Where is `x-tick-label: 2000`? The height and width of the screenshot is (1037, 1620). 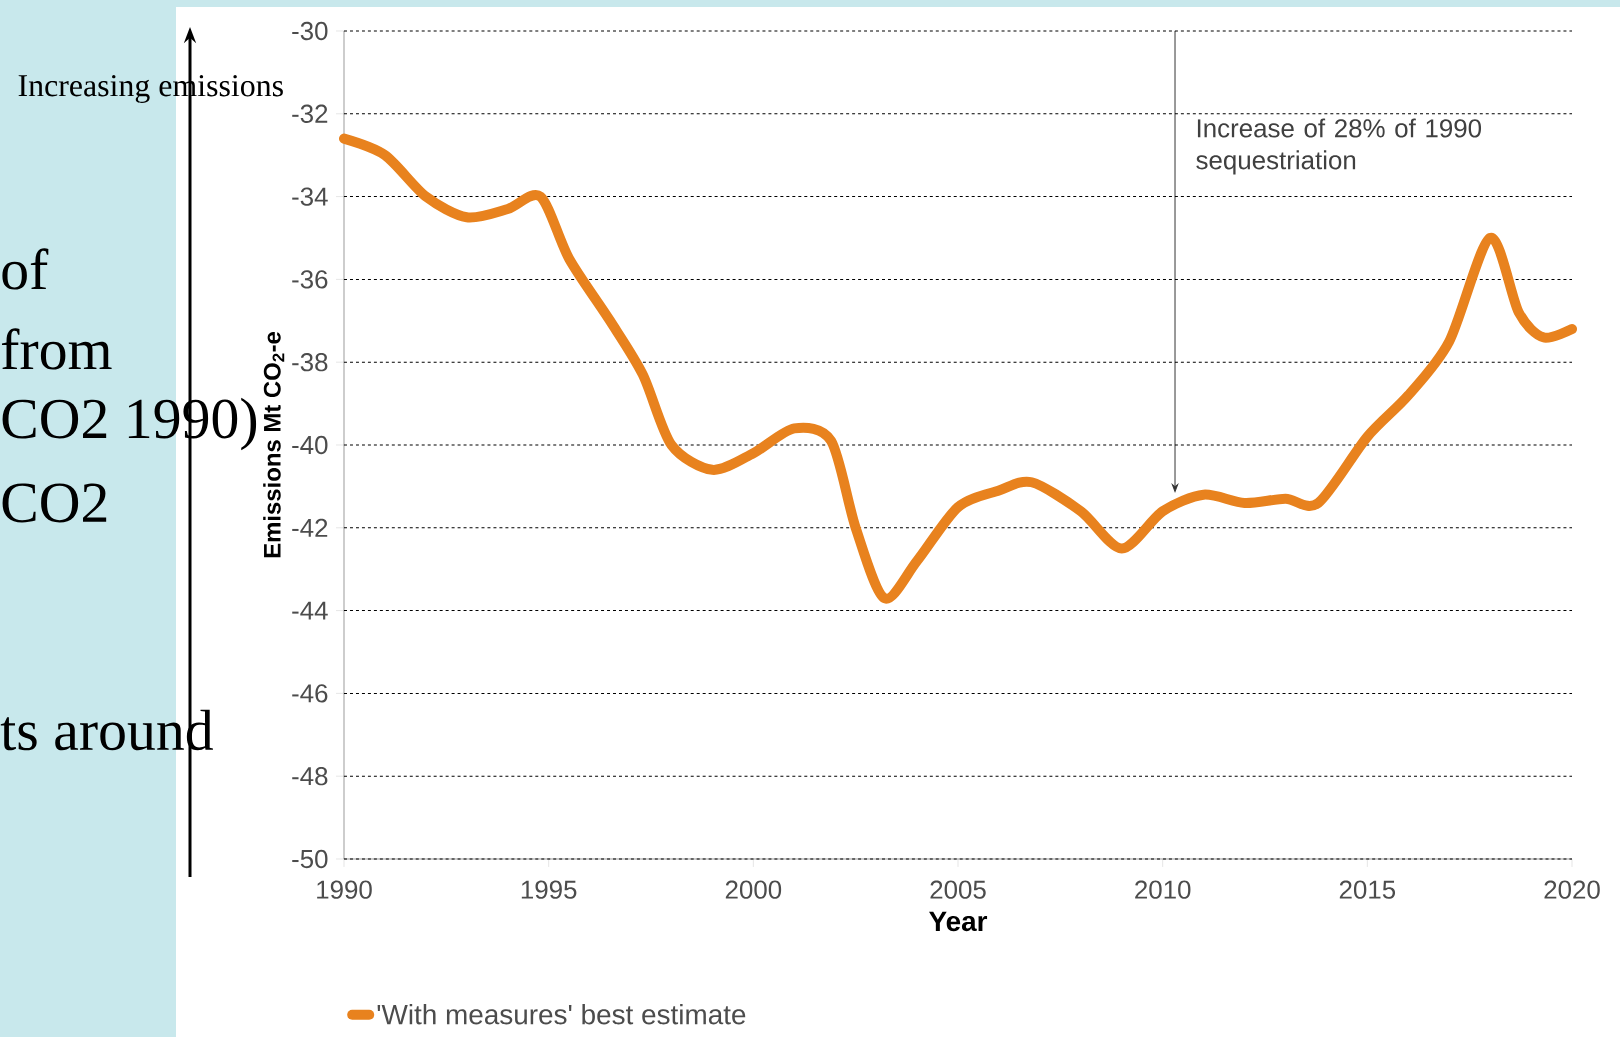 x-tick-label: 2000 is located at coordinates (753, 889).